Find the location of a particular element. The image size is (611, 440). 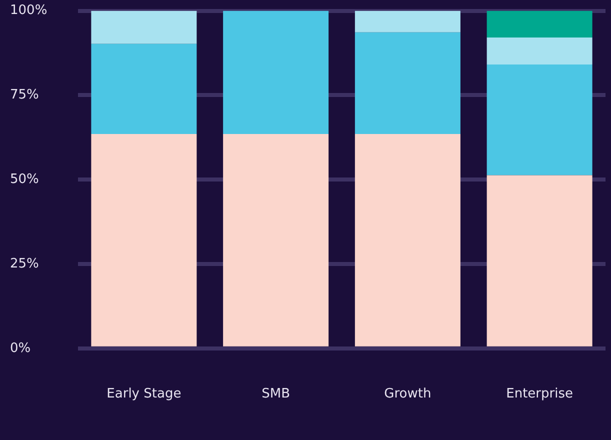

y-tick-label: 0% is located at coordinates (20, 348).